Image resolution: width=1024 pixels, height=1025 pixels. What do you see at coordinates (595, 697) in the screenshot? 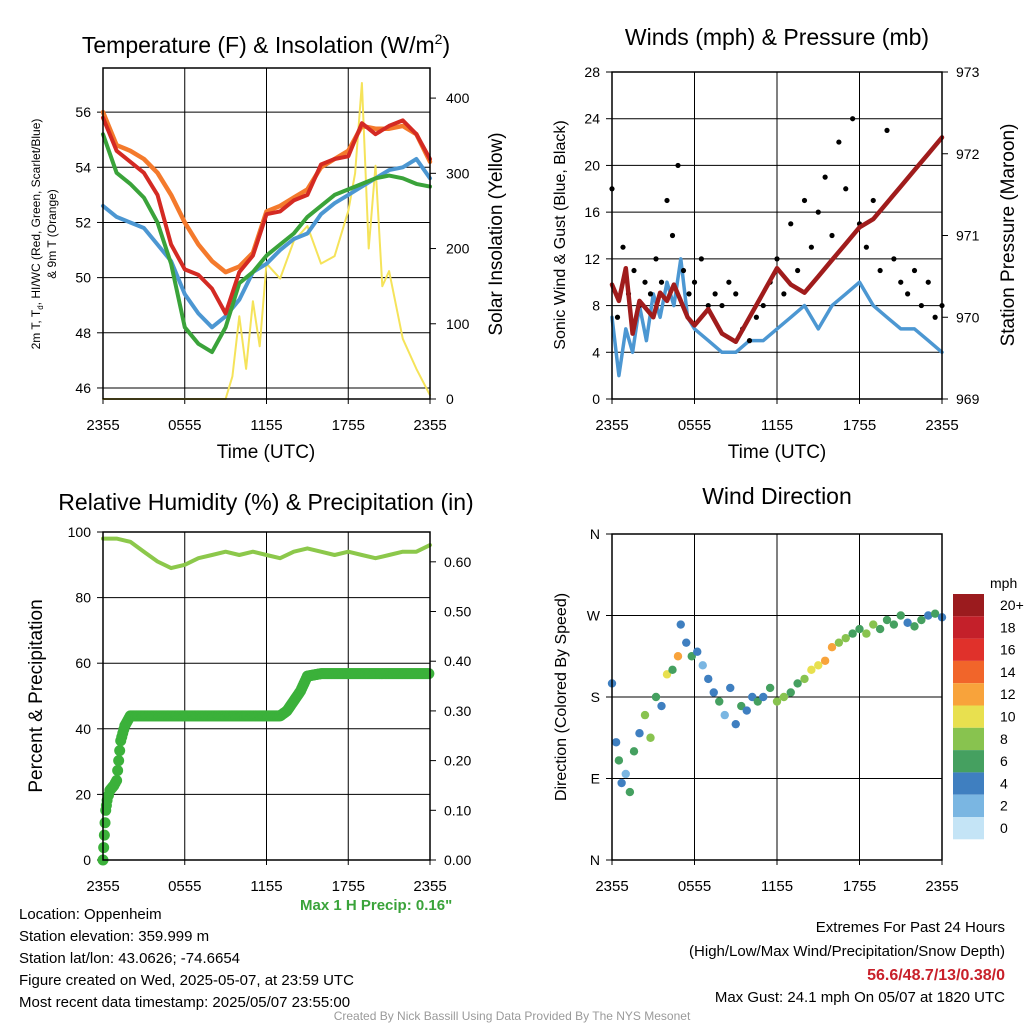
I see `y-tick-label: S` at bounding box center [595, 697].